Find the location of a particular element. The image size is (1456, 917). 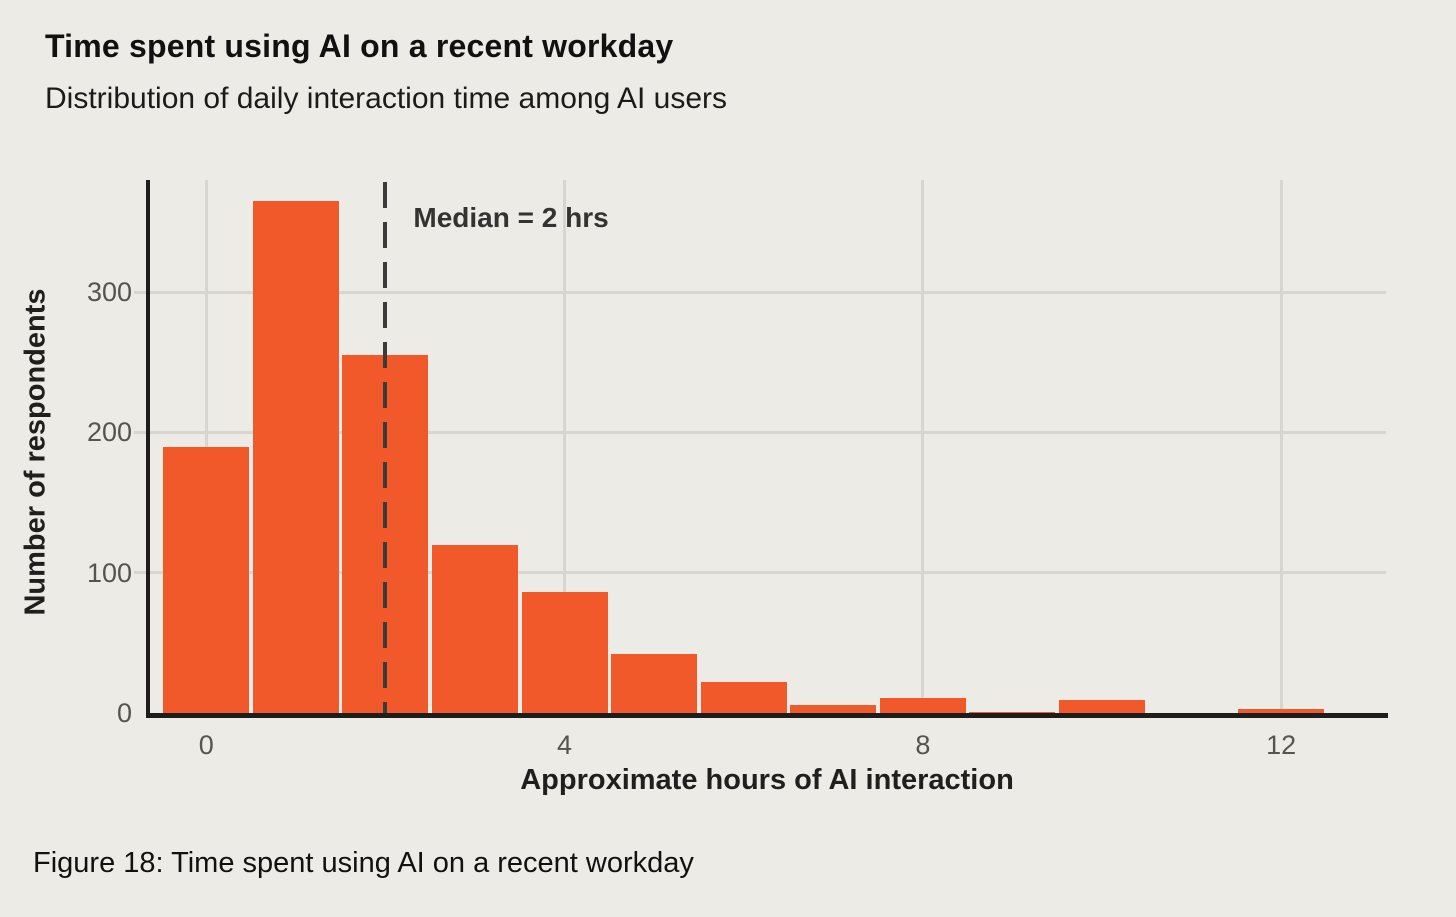

x-tick-label: 0 is located at coordinates (206, 745).